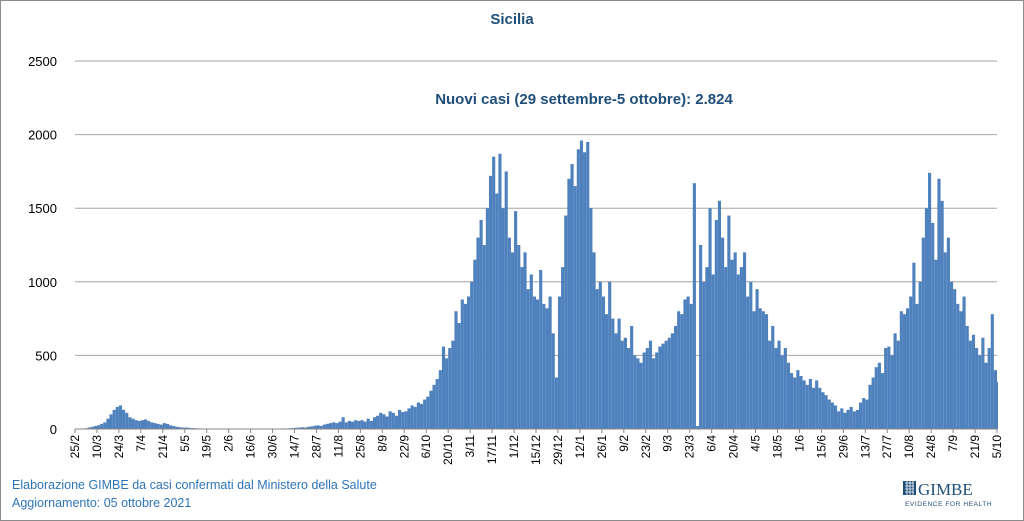 The height and width of the screenshot is (521, 1024). Describe the element at coordinates (668, 443) in the screenshot. I see `x-tick-label: 9/3` at that location.